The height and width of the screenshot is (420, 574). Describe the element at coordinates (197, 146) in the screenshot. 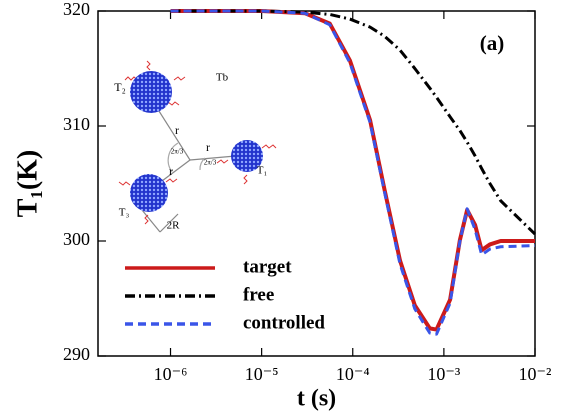

I see `inset-diagram` at that location.